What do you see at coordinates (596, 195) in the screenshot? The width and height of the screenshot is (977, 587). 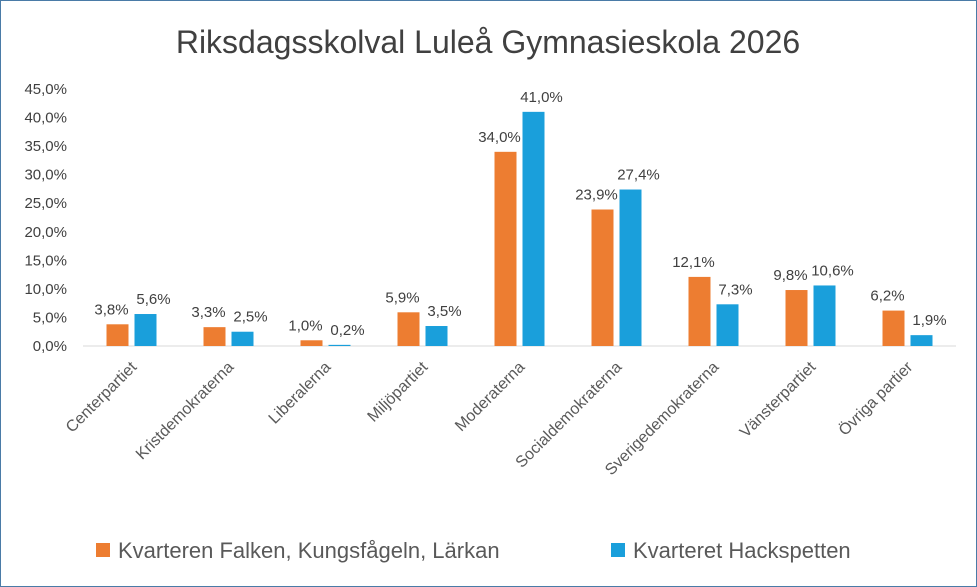 I see `data-label: 23,9%` at bounding box center [596, 195].